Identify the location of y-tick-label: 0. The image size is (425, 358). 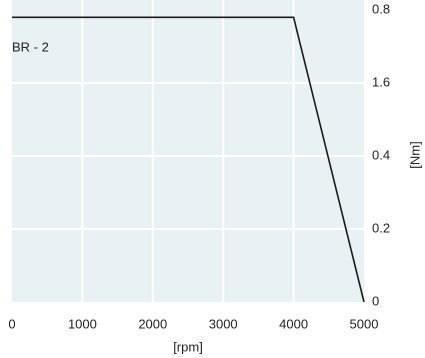
(375, 300).